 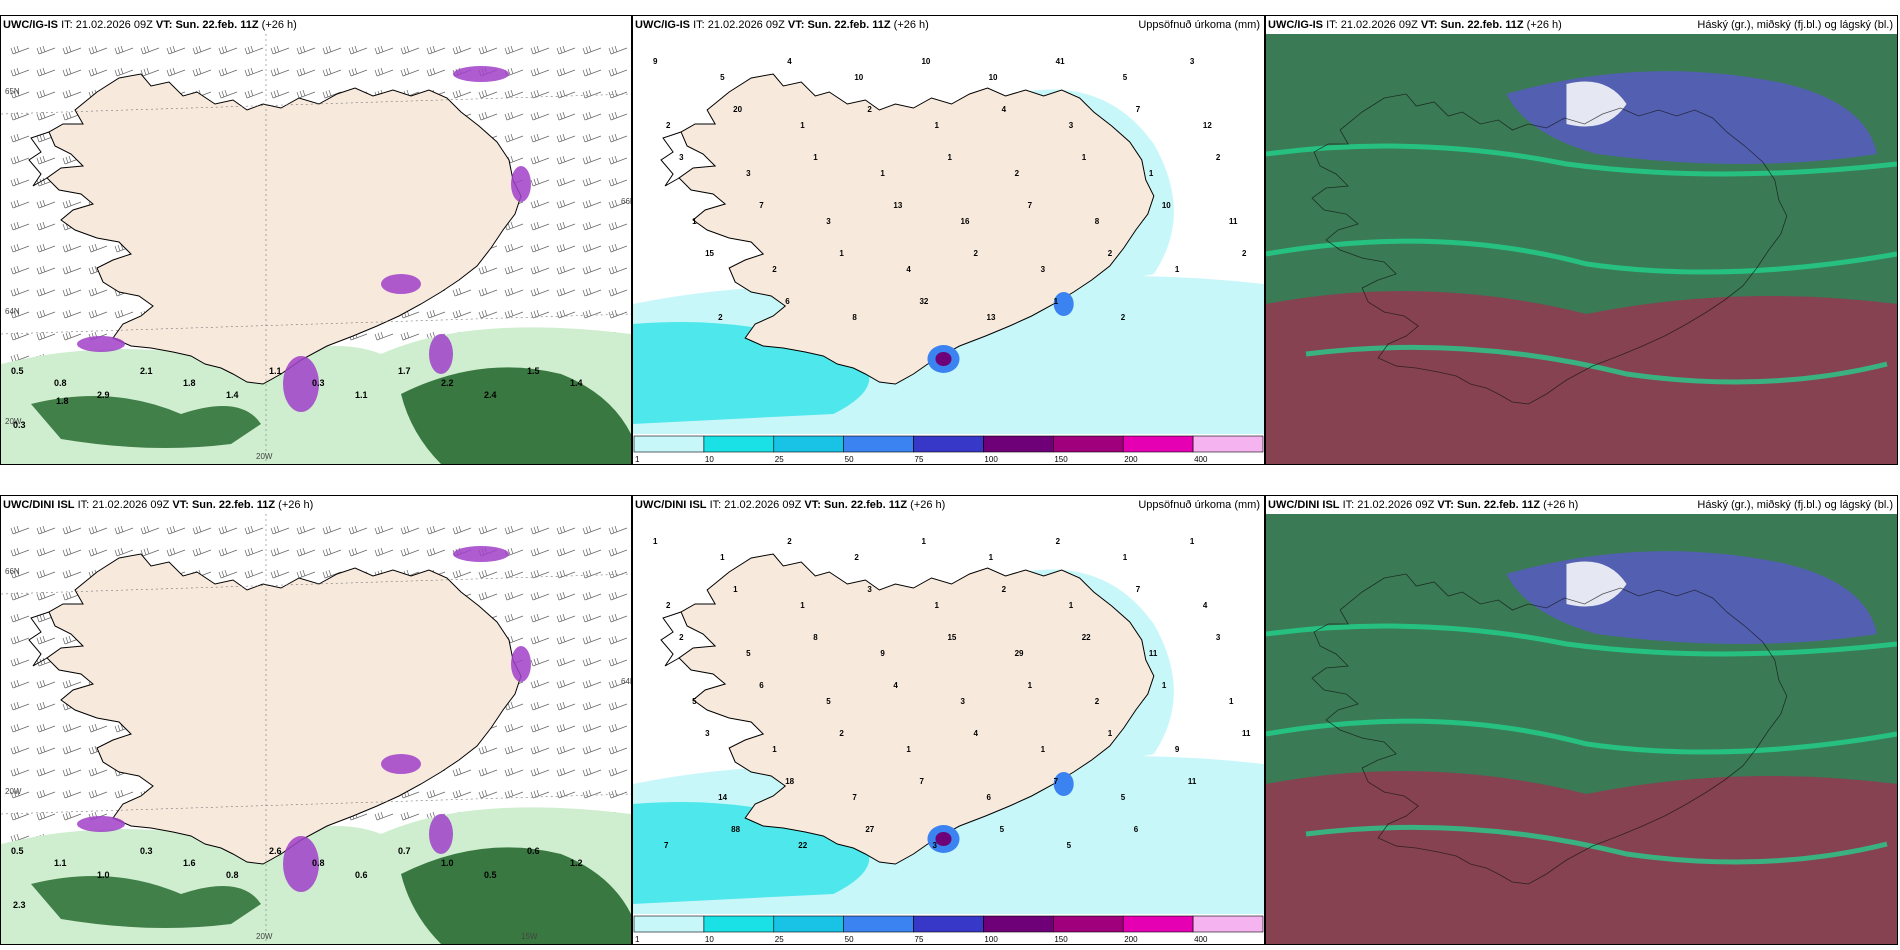 What do you see at coordinates (529, 936) in the screenshot?
I see `lon-label: 15W` at bounding box center [529, 936].